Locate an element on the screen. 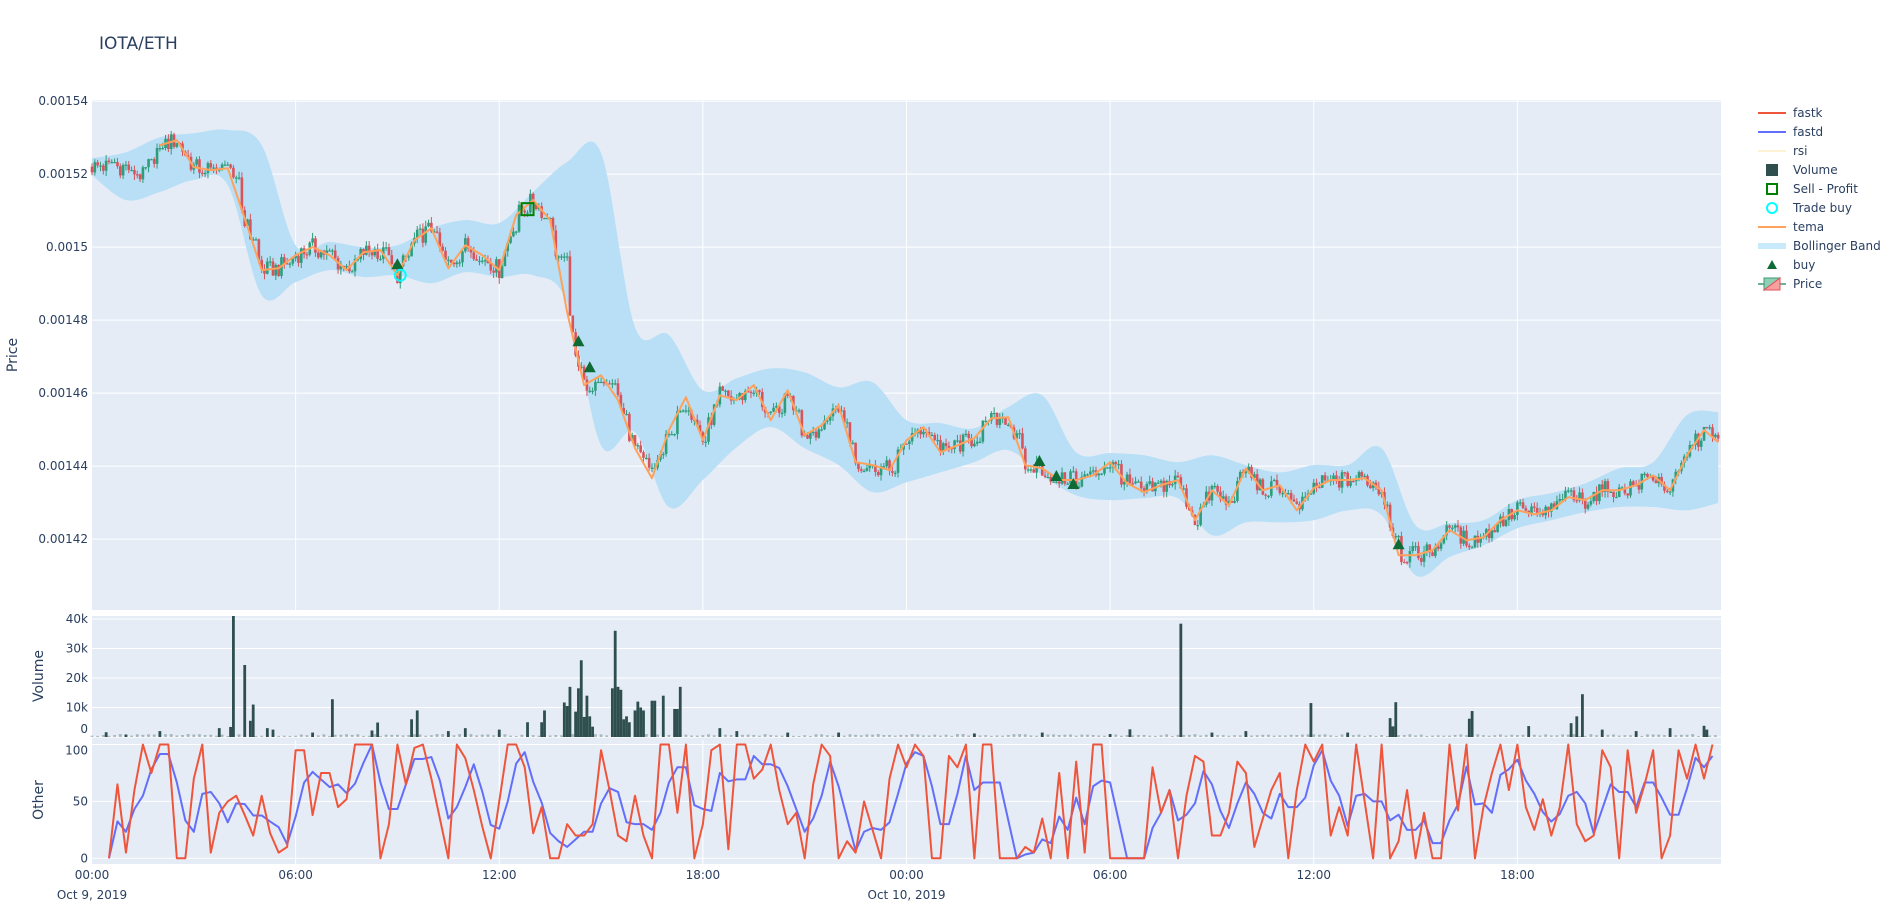 This screenshot has width=1888, height=909. legend-item-price: Price is located at coordinates (1790, 284).